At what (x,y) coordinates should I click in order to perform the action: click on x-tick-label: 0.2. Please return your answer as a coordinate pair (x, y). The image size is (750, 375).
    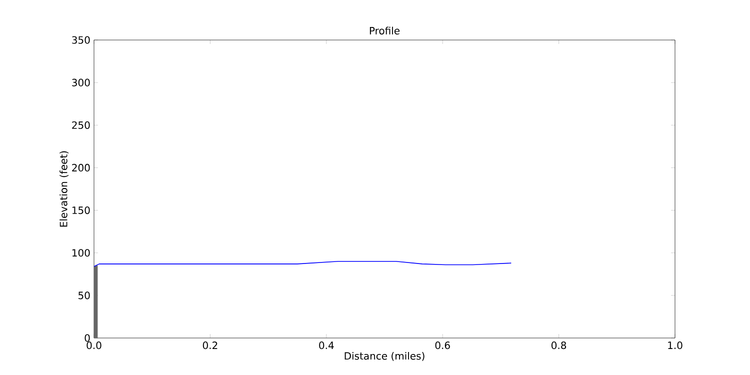
    Looking at the image, I should click on (210, 346).